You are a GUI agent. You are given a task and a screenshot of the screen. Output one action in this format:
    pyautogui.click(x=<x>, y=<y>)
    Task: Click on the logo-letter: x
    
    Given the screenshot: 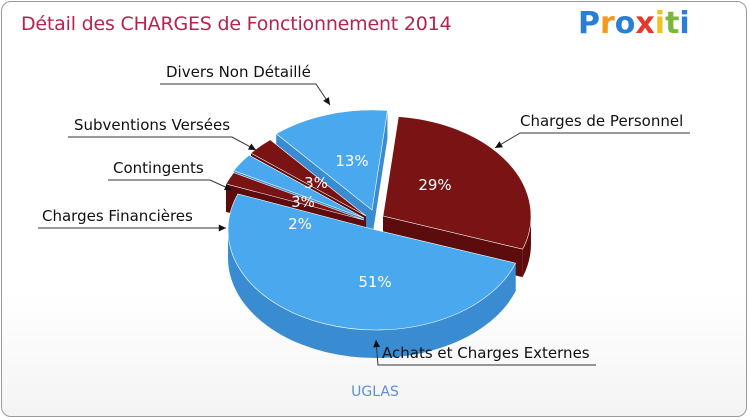 What is the action you would take?
    pyautogui.click(x=645, y=23)
    